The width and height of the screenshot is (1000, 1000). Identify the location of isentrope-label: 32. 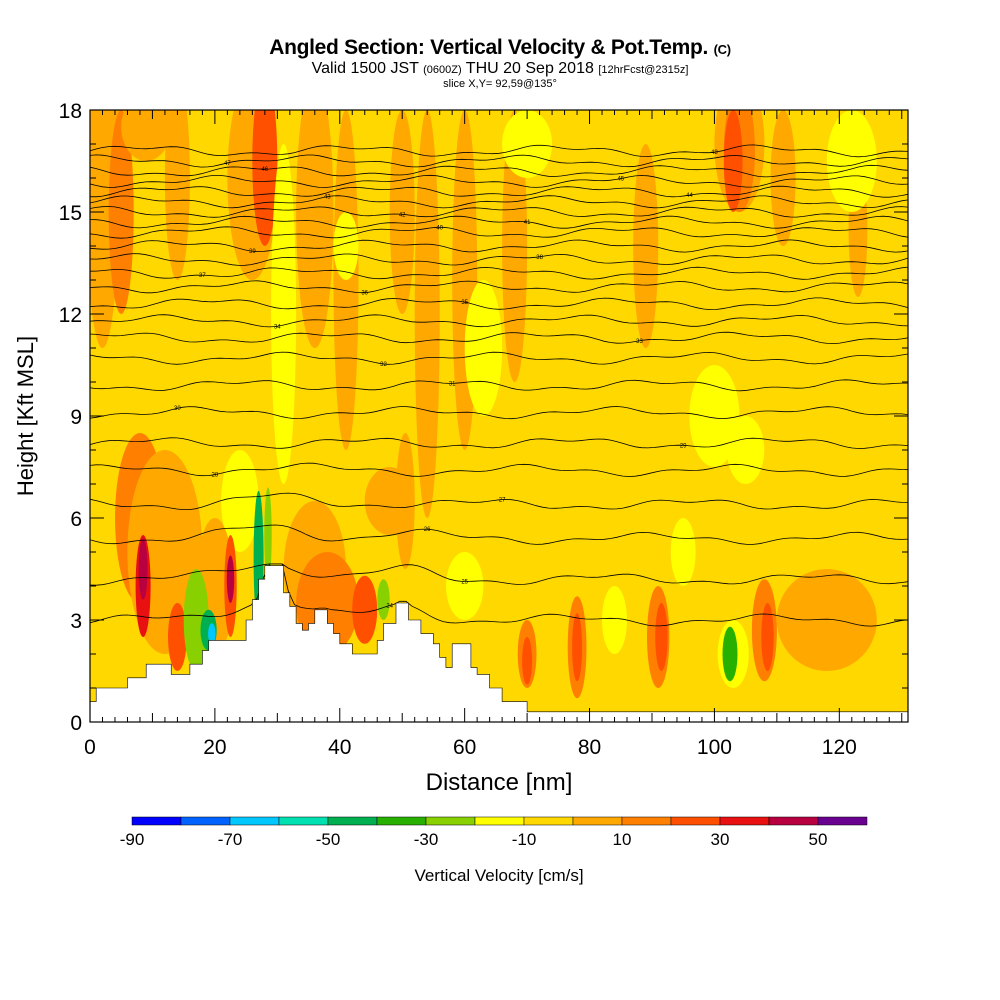
(383, 365).